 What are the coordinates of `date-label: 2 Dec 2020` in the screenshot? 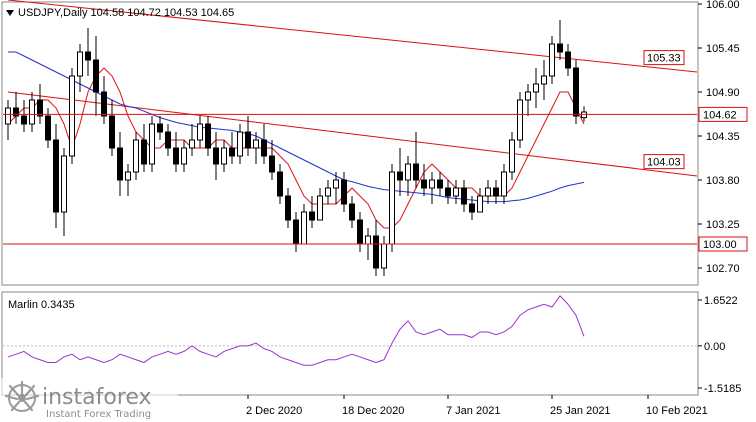 It's located at (274, 411).